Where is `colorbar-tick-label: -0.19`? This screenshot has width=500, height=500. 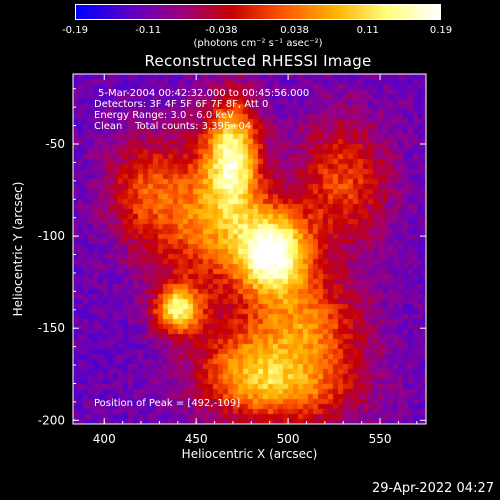 colorbar-tick-label: -0.19 is located at coordinates (75, 30).